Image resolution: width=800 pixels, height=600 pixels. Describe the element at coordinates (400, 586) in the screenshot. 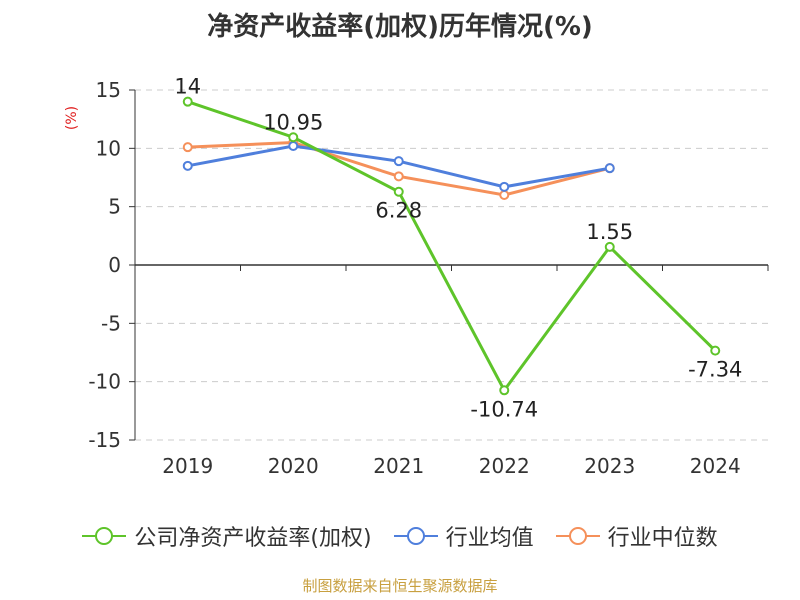

I see `data-source-note: 制图数据来自恒生聚源数据库` at that location.